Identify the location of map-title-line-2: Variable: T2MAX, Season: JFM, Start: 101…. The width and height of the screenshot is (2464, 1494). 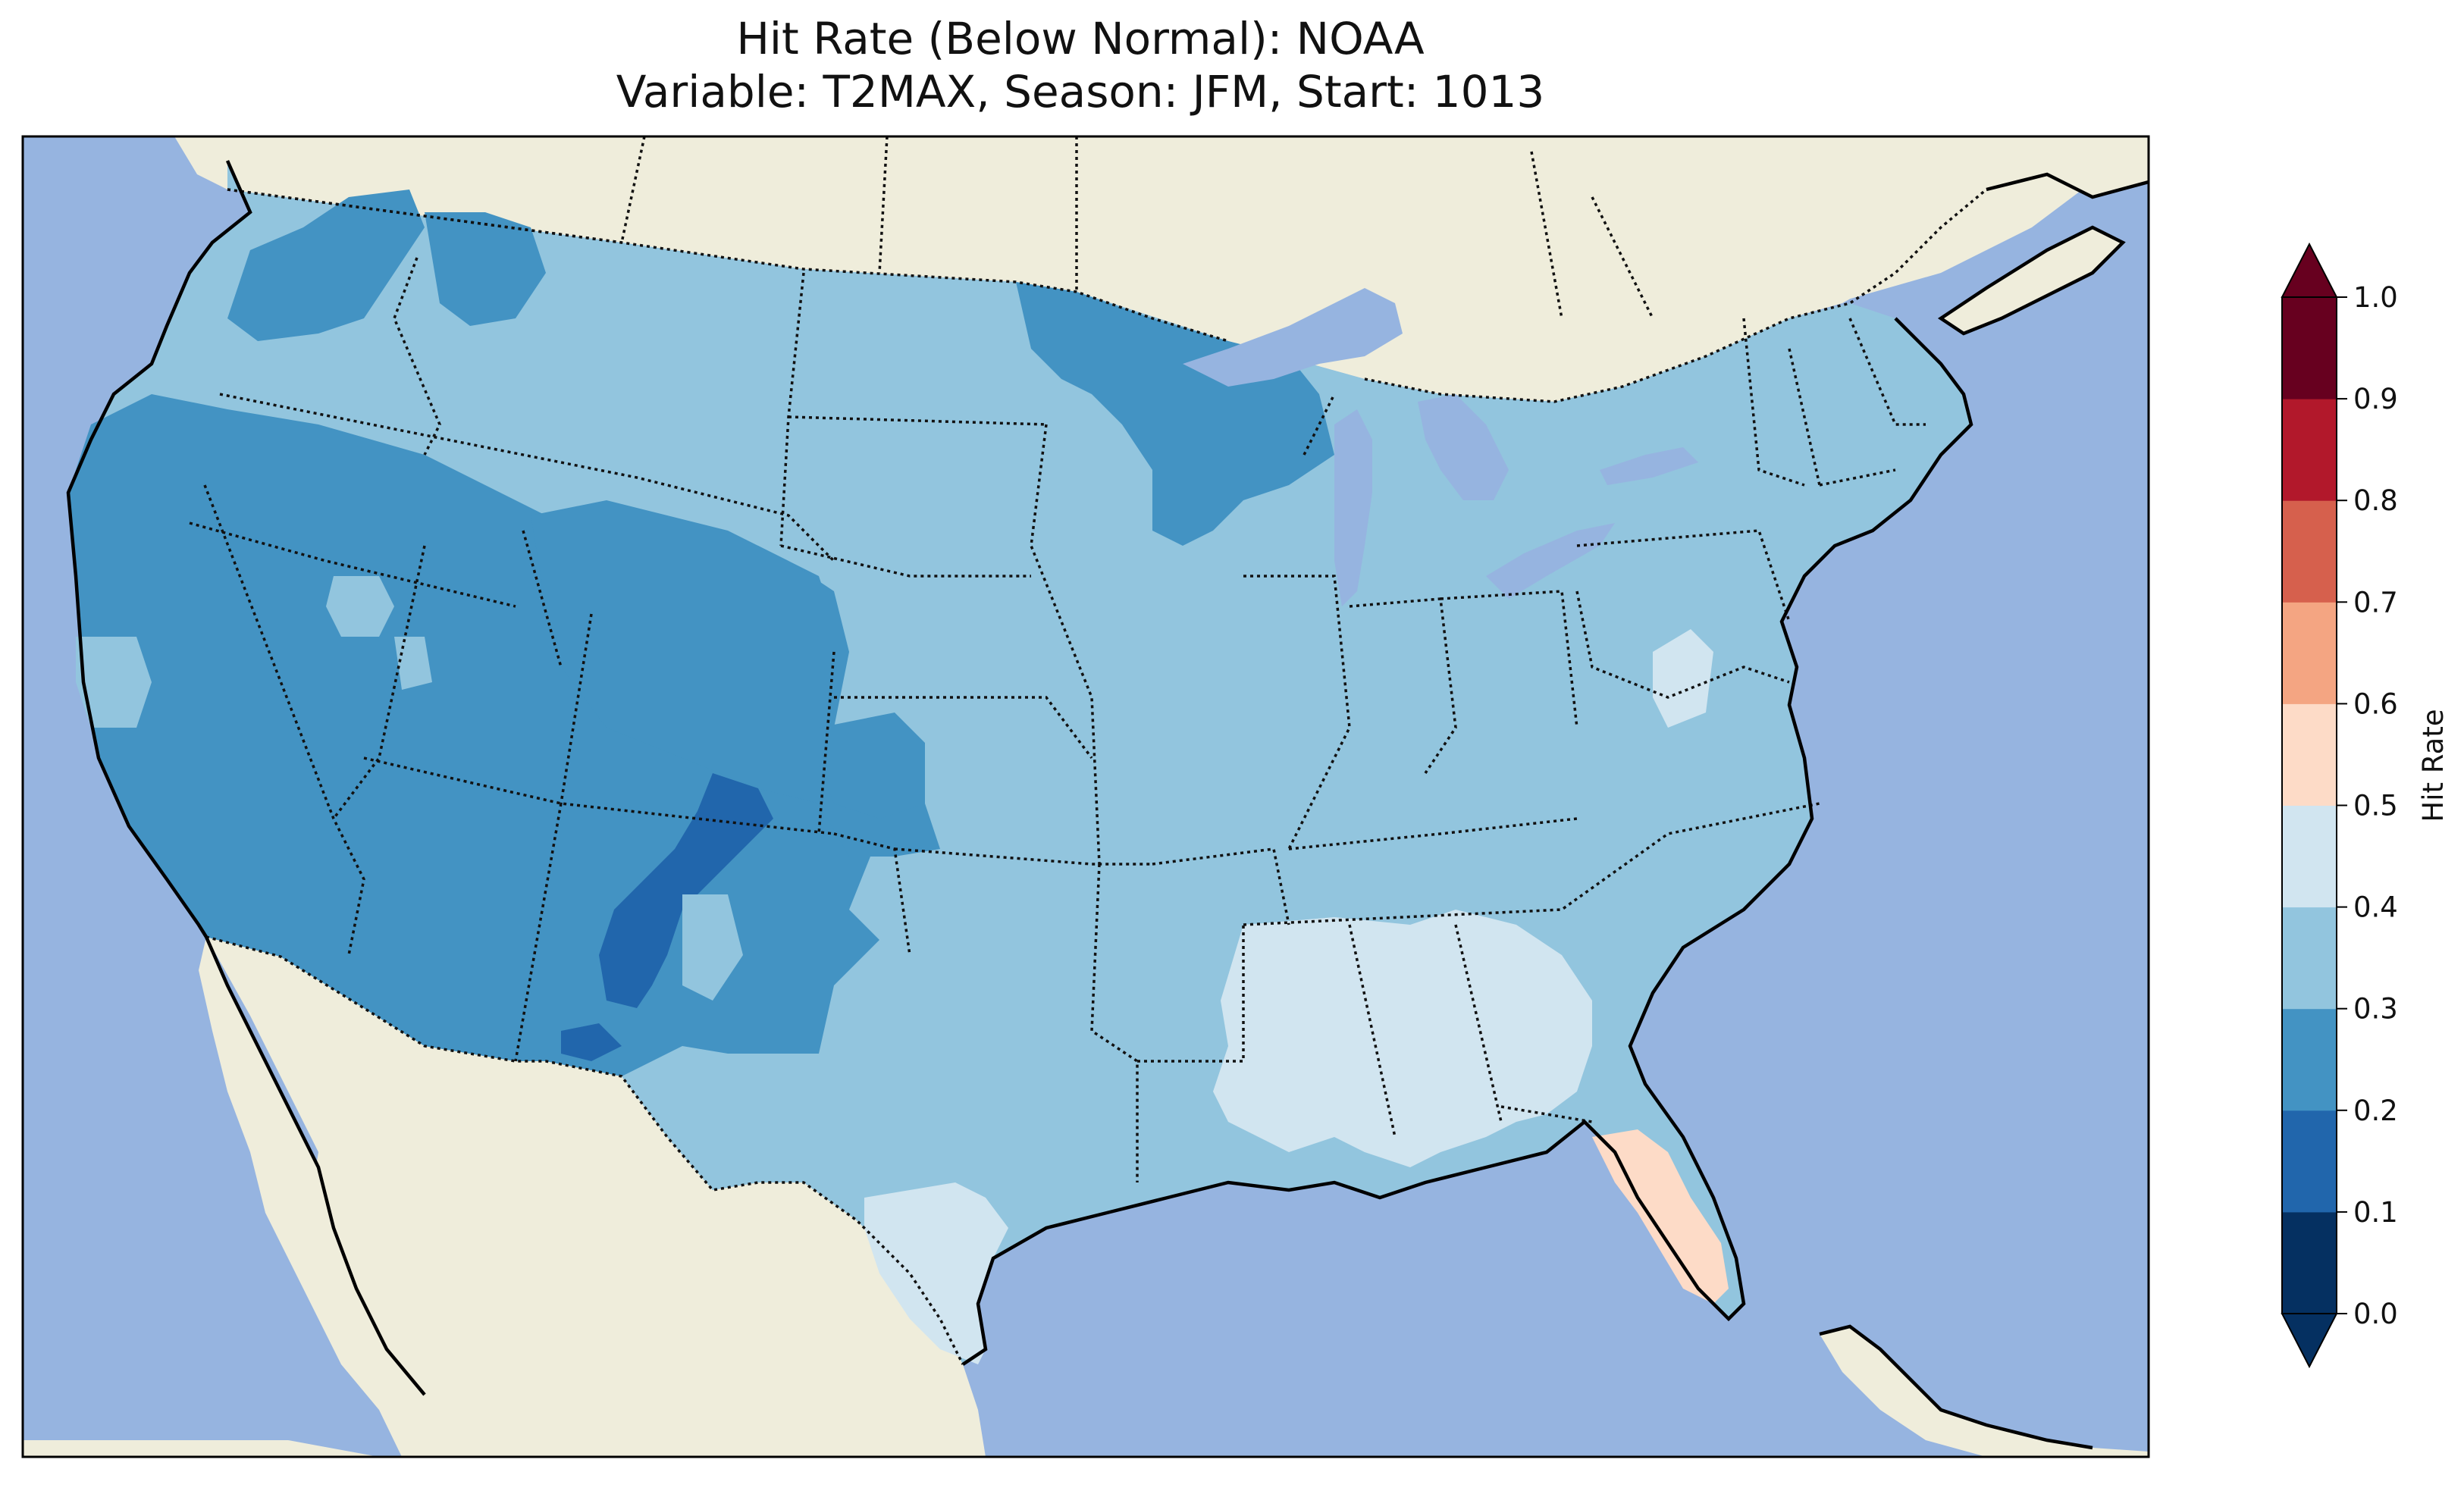
(1081, 91).